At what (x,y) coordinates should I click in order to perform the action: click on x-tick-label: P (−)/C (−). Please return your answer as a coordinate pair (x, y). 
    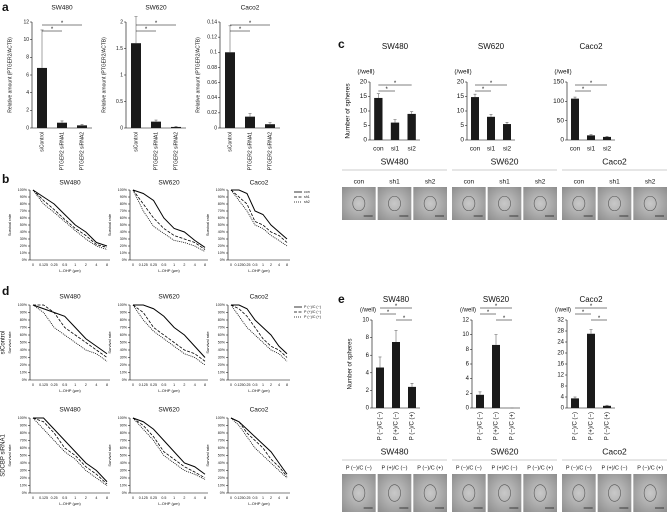
    Looking at the image, I should click on (576, 426).